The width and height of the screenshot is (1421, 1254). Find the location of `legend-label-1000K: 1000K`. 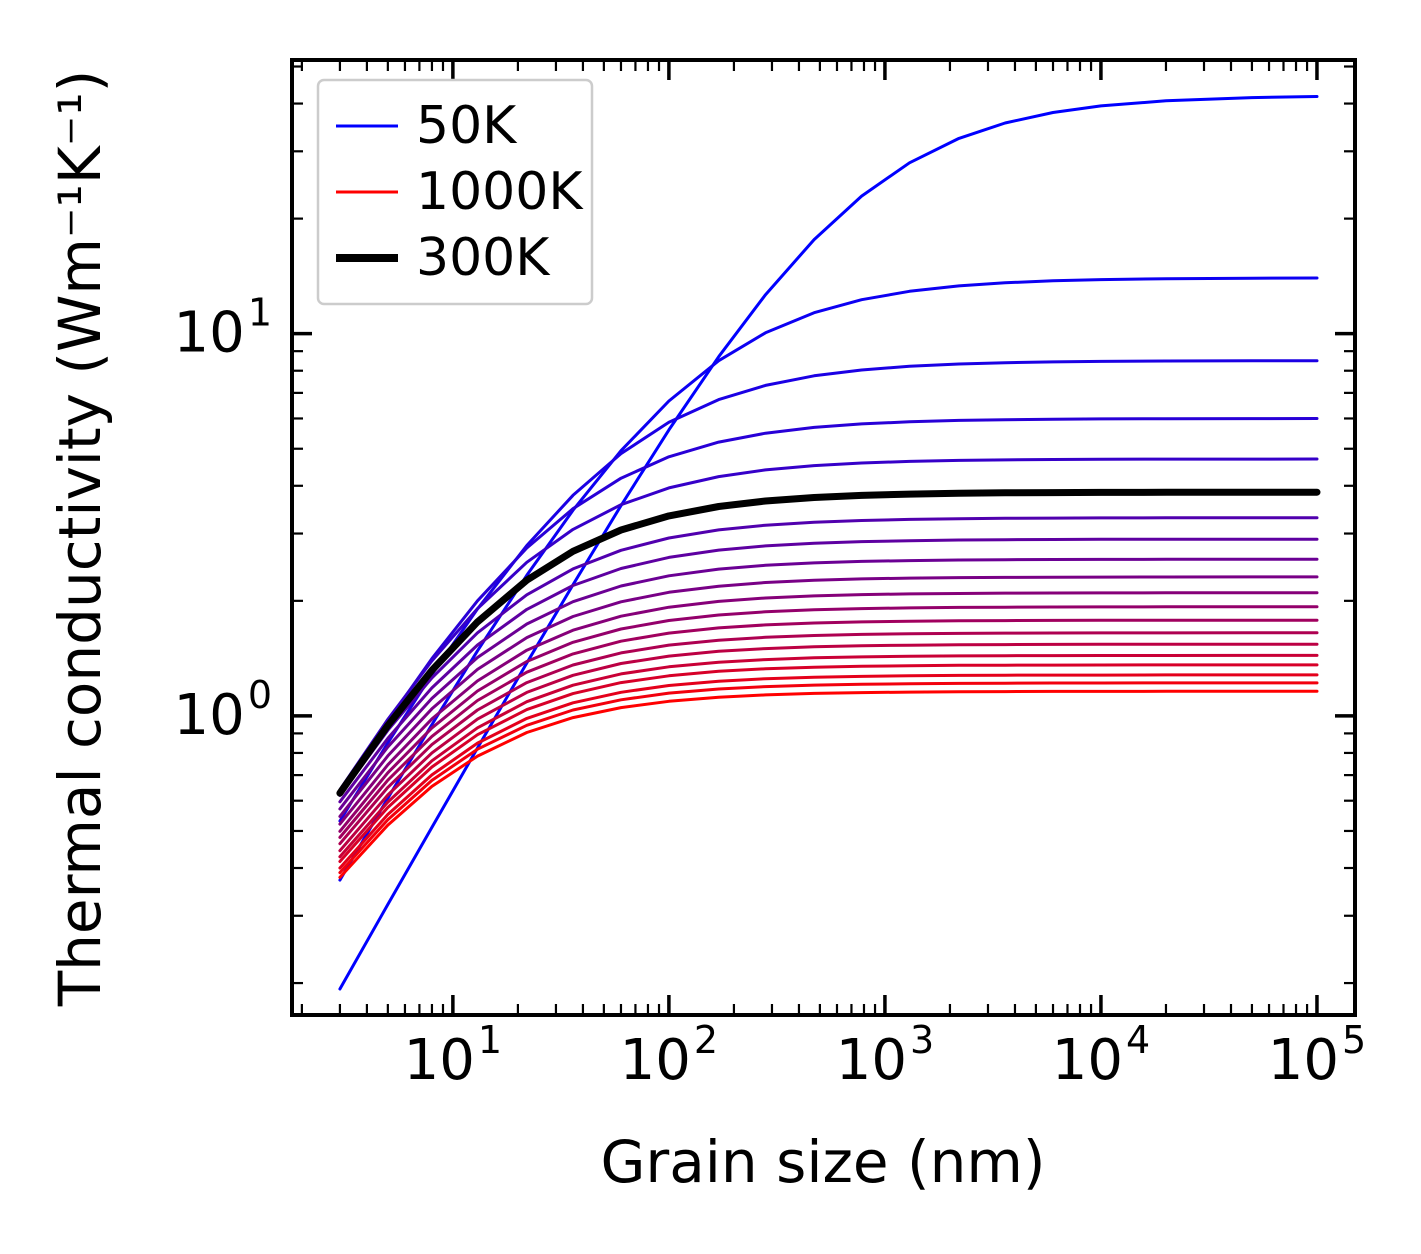

legend-label-1000K: 1000K is located at coordinates (500, 192).